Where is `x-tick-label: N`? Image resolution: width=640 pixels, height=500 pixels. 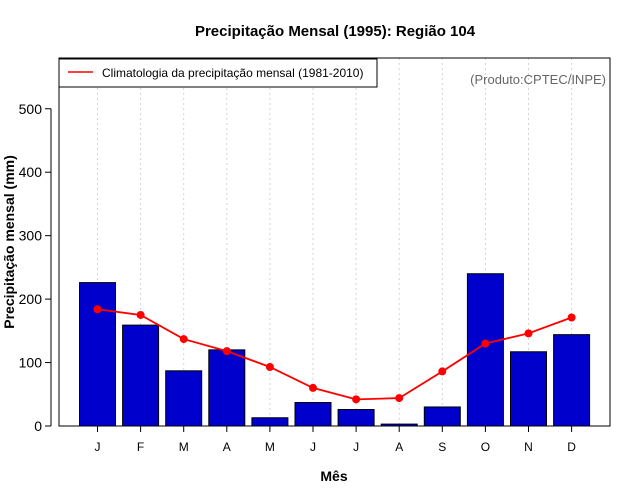 x-tick-label: N is located at coordinates (528, 447).